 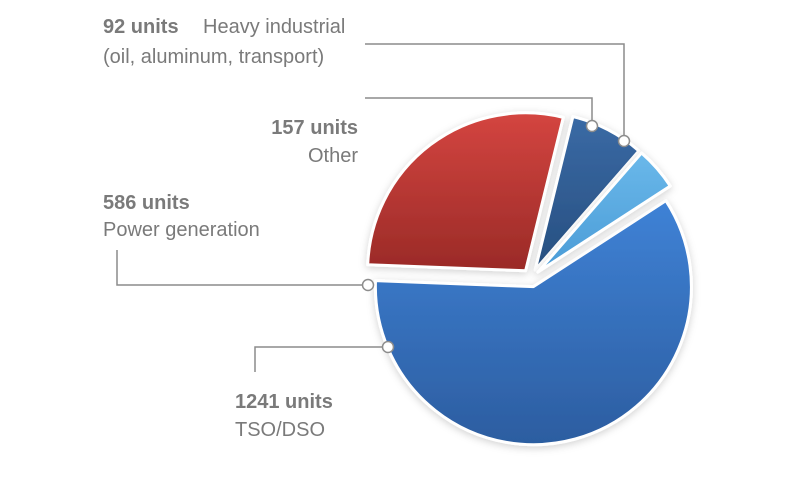 What do you see at coordinates (280, 430) in the screenshot?
I see `data-label-tso-dso-category: TSO/DSO` at bounding box center [280, 430].